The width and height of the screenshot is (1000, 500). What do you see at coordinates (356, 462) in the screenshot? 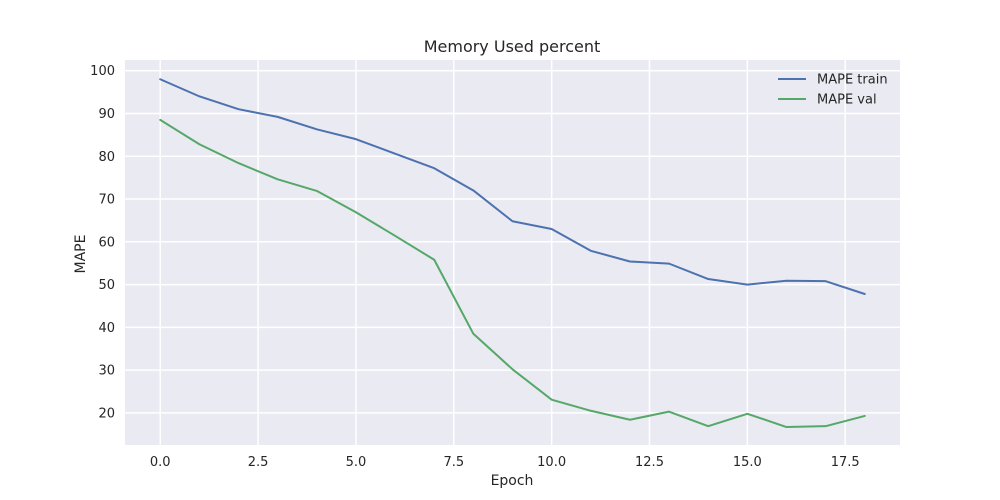
I see `x-tick-label: 5.0` at bounding box center [356, 462].